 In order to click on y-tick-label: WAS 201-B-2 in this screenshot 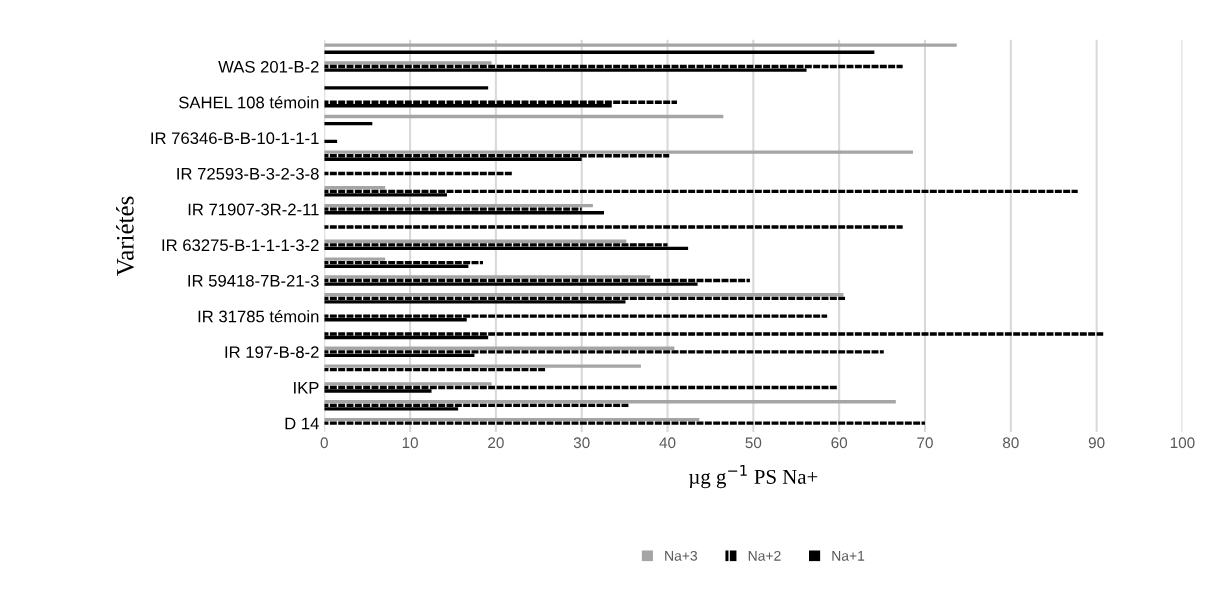, I will do `click(268, 66)`.